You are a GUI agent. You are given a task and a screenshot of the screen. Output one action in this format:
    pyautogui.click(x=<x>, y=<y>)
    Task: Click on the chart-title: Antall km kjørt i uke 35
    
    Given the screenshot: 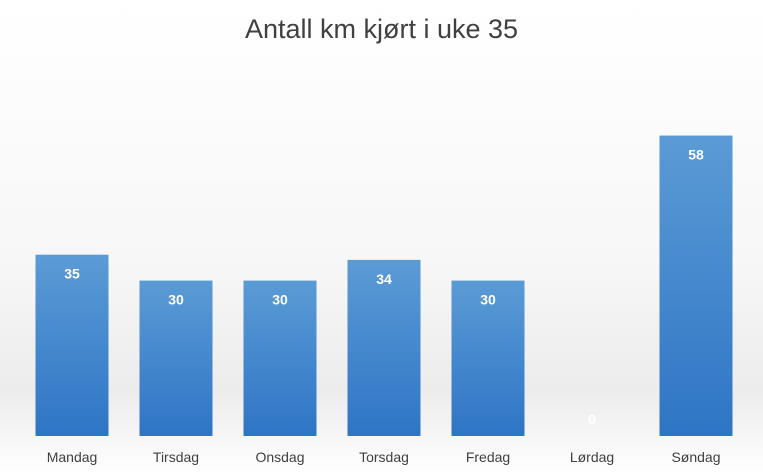 What is the action you would take?
    pyautogui.click(x=381, y=29)
    